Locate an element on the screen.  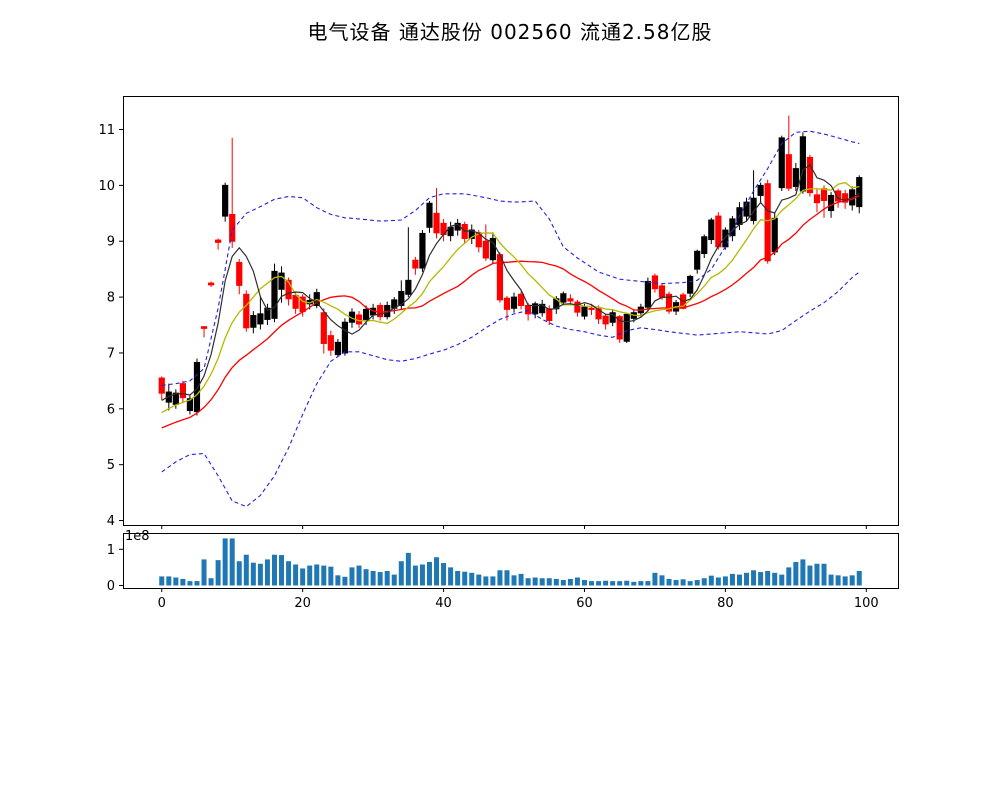
volume-bars is located at coordinates (510, 562).